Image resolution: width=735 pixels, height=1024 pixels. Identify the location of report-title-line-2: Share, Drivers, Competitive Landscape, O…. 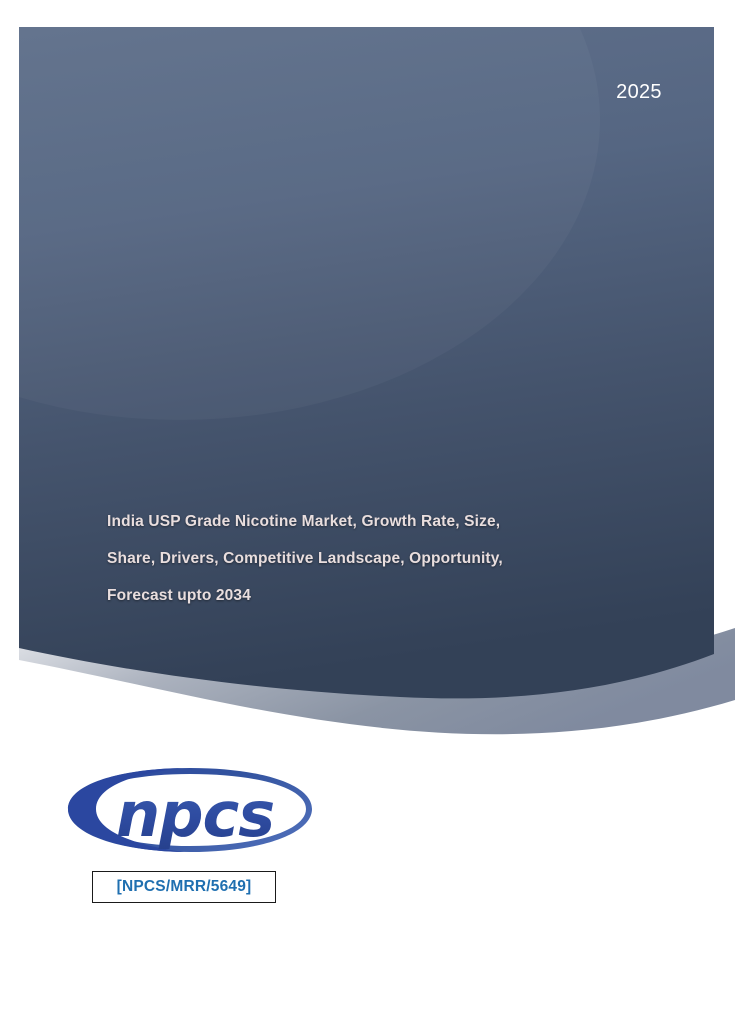
(305, 558).